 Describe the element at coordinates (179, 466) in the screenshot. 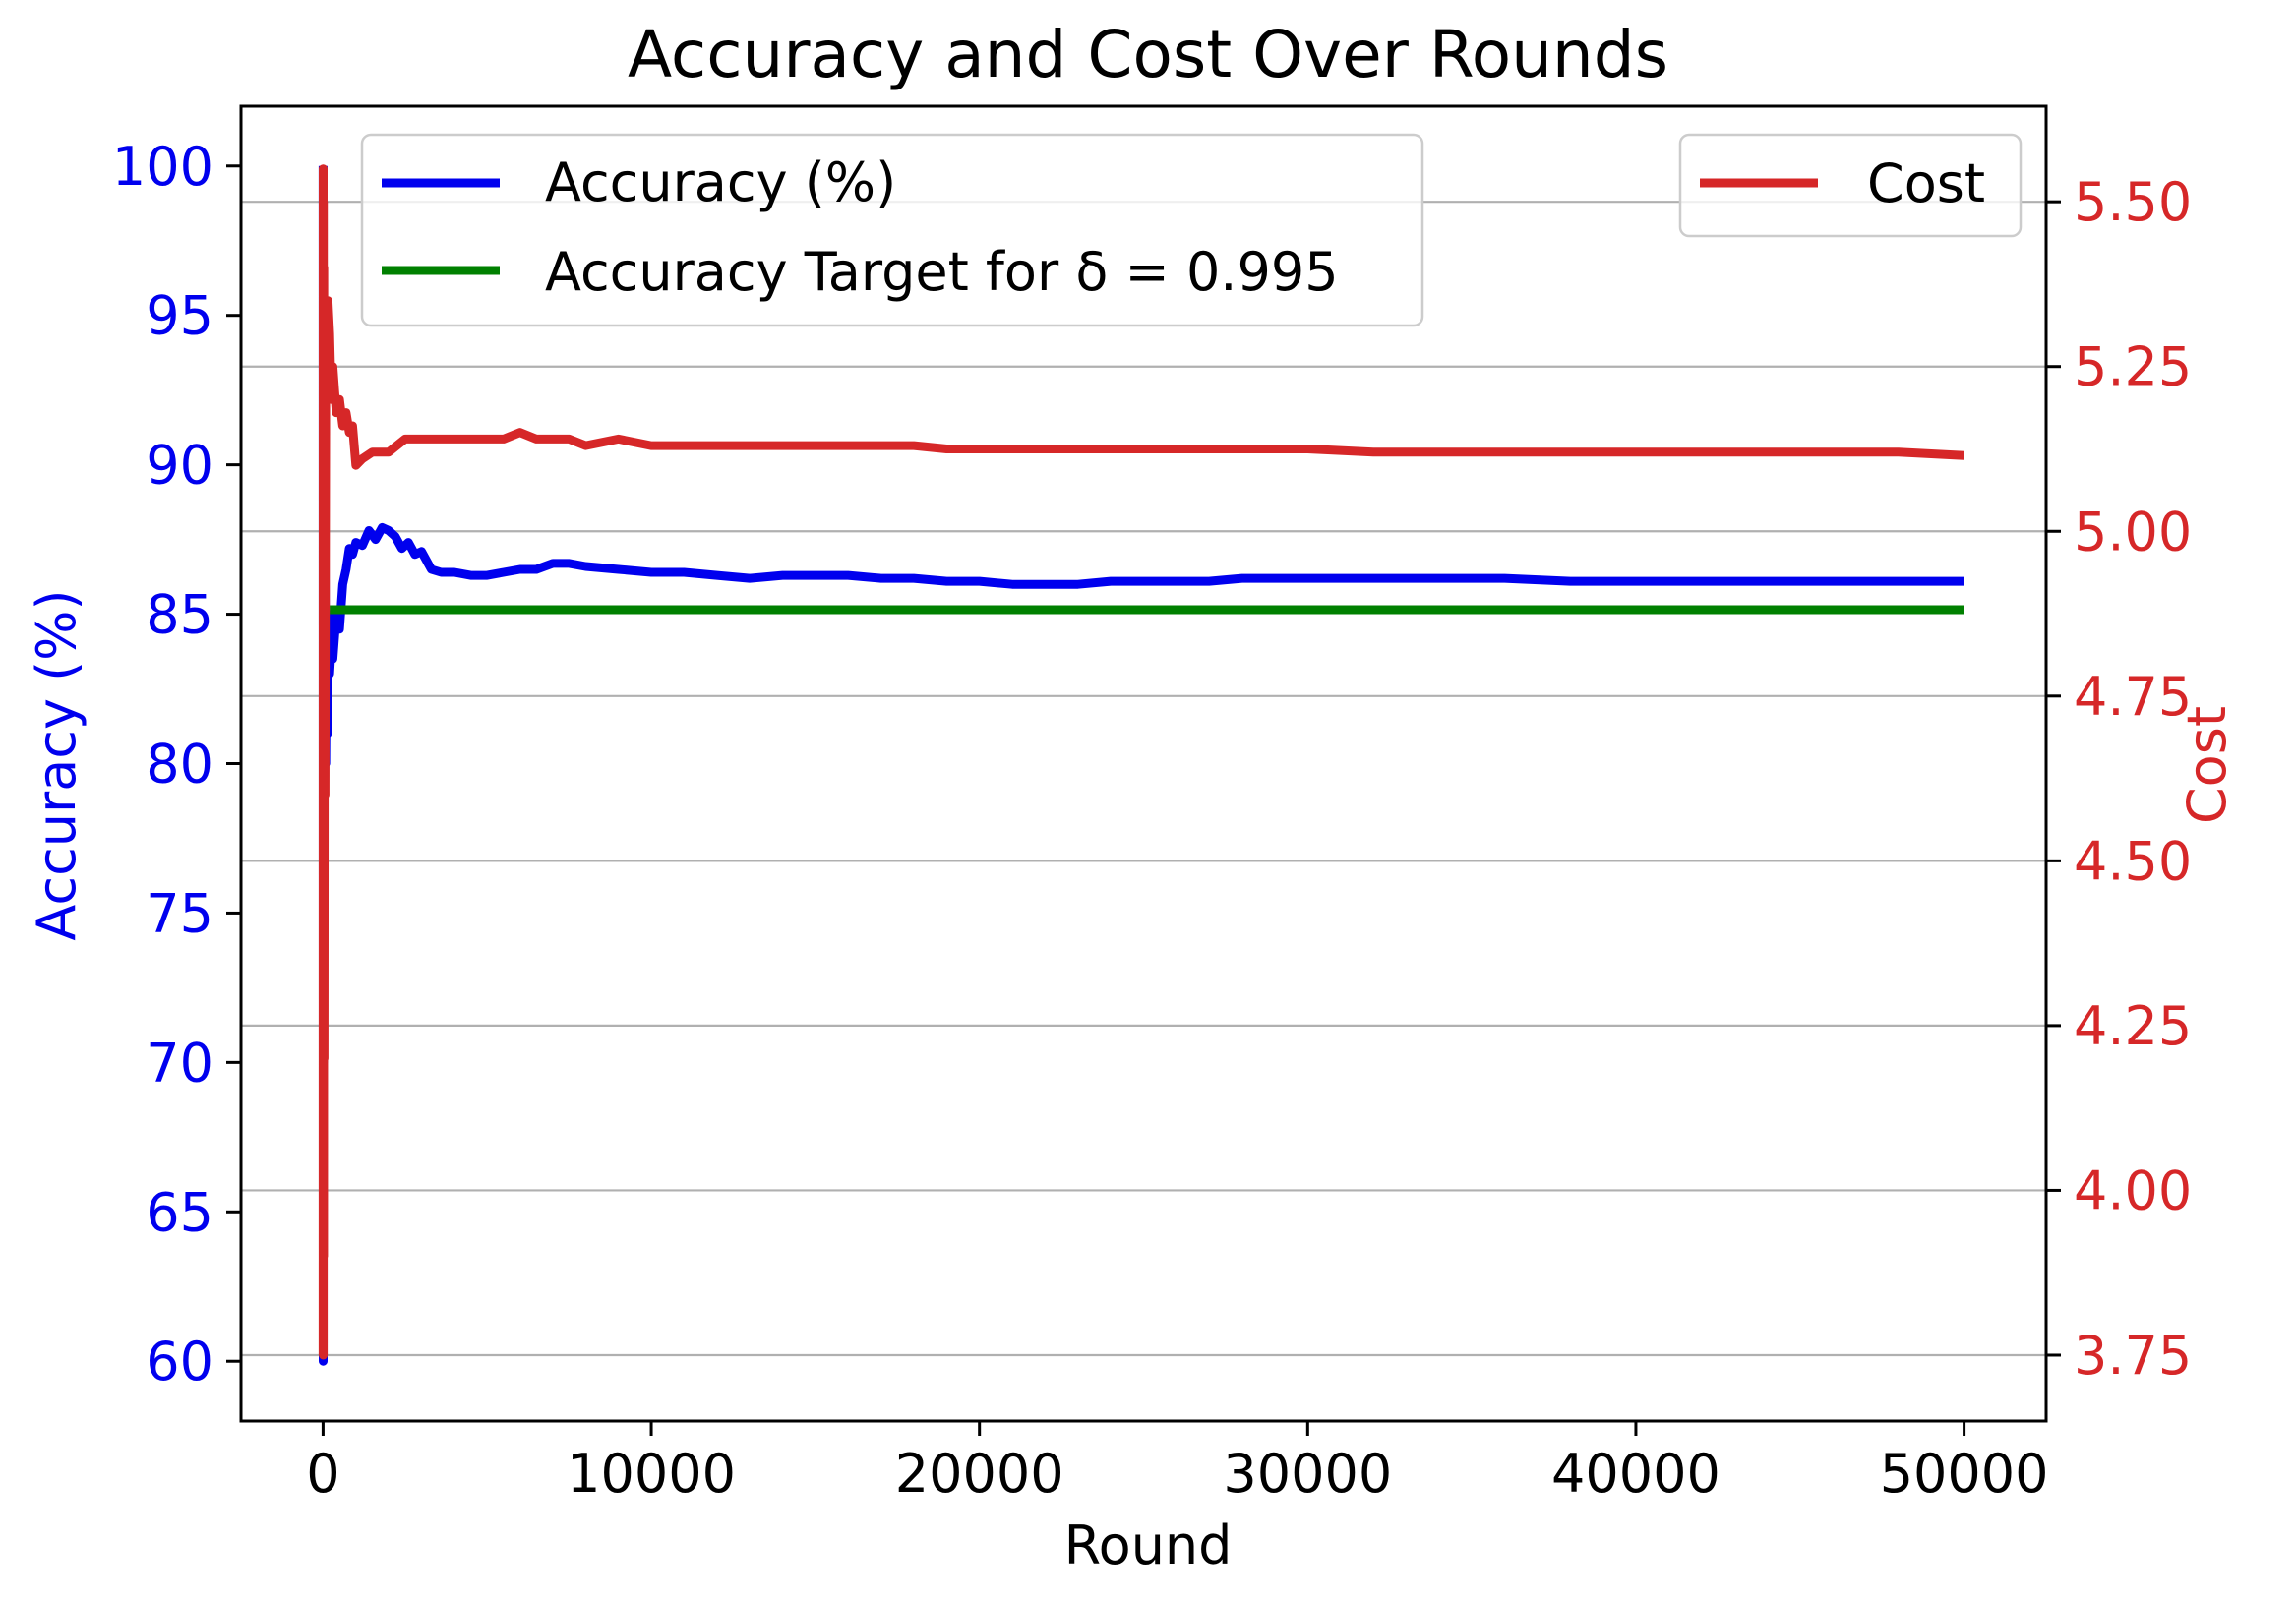

I see `y-left-tick-label-6: 90` at that location.